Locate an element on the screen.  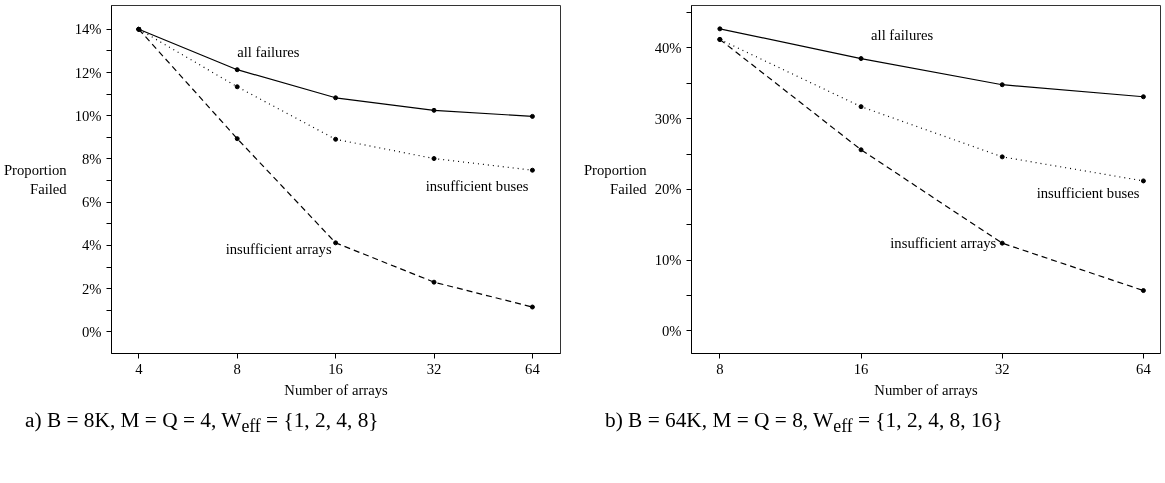
y-tick-label: 2% is located at coordinates (91, 288).